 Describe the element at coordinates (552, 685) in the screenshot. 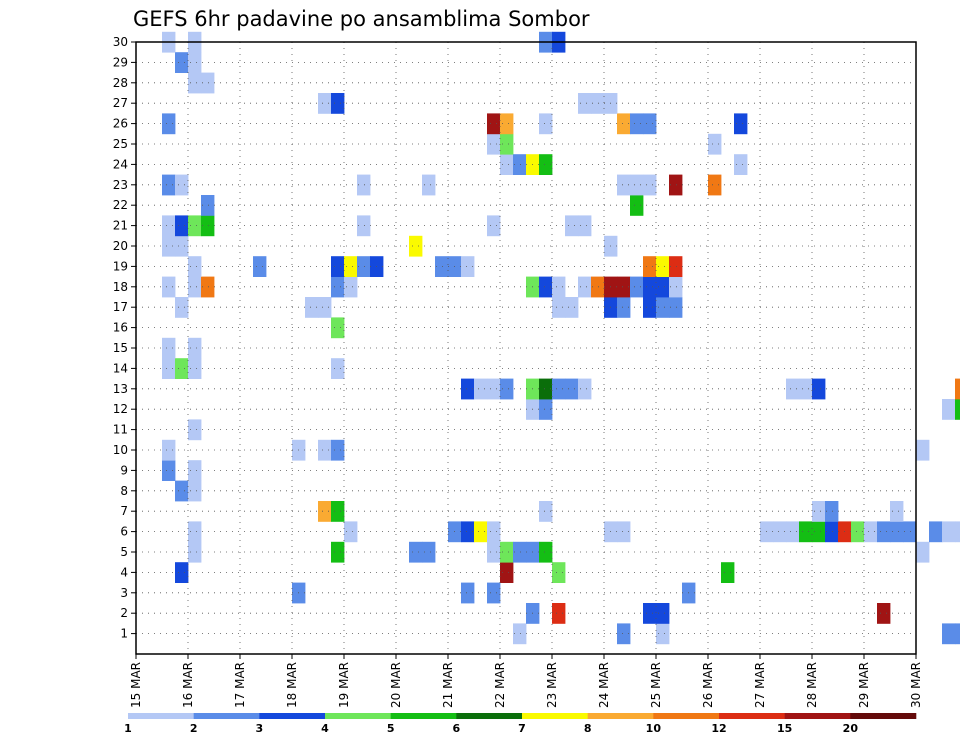

I see `x-tick-label: 23 MAR` at that location.